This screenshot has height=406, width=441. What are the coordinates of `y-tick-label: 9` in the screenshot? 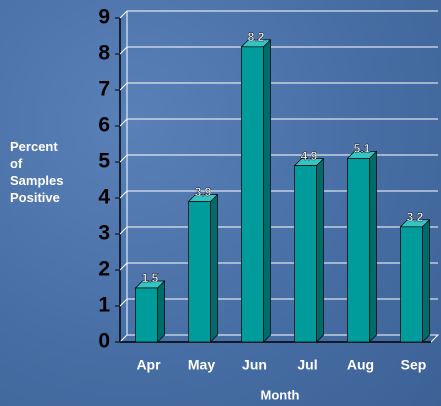 It's located at (104, 17).